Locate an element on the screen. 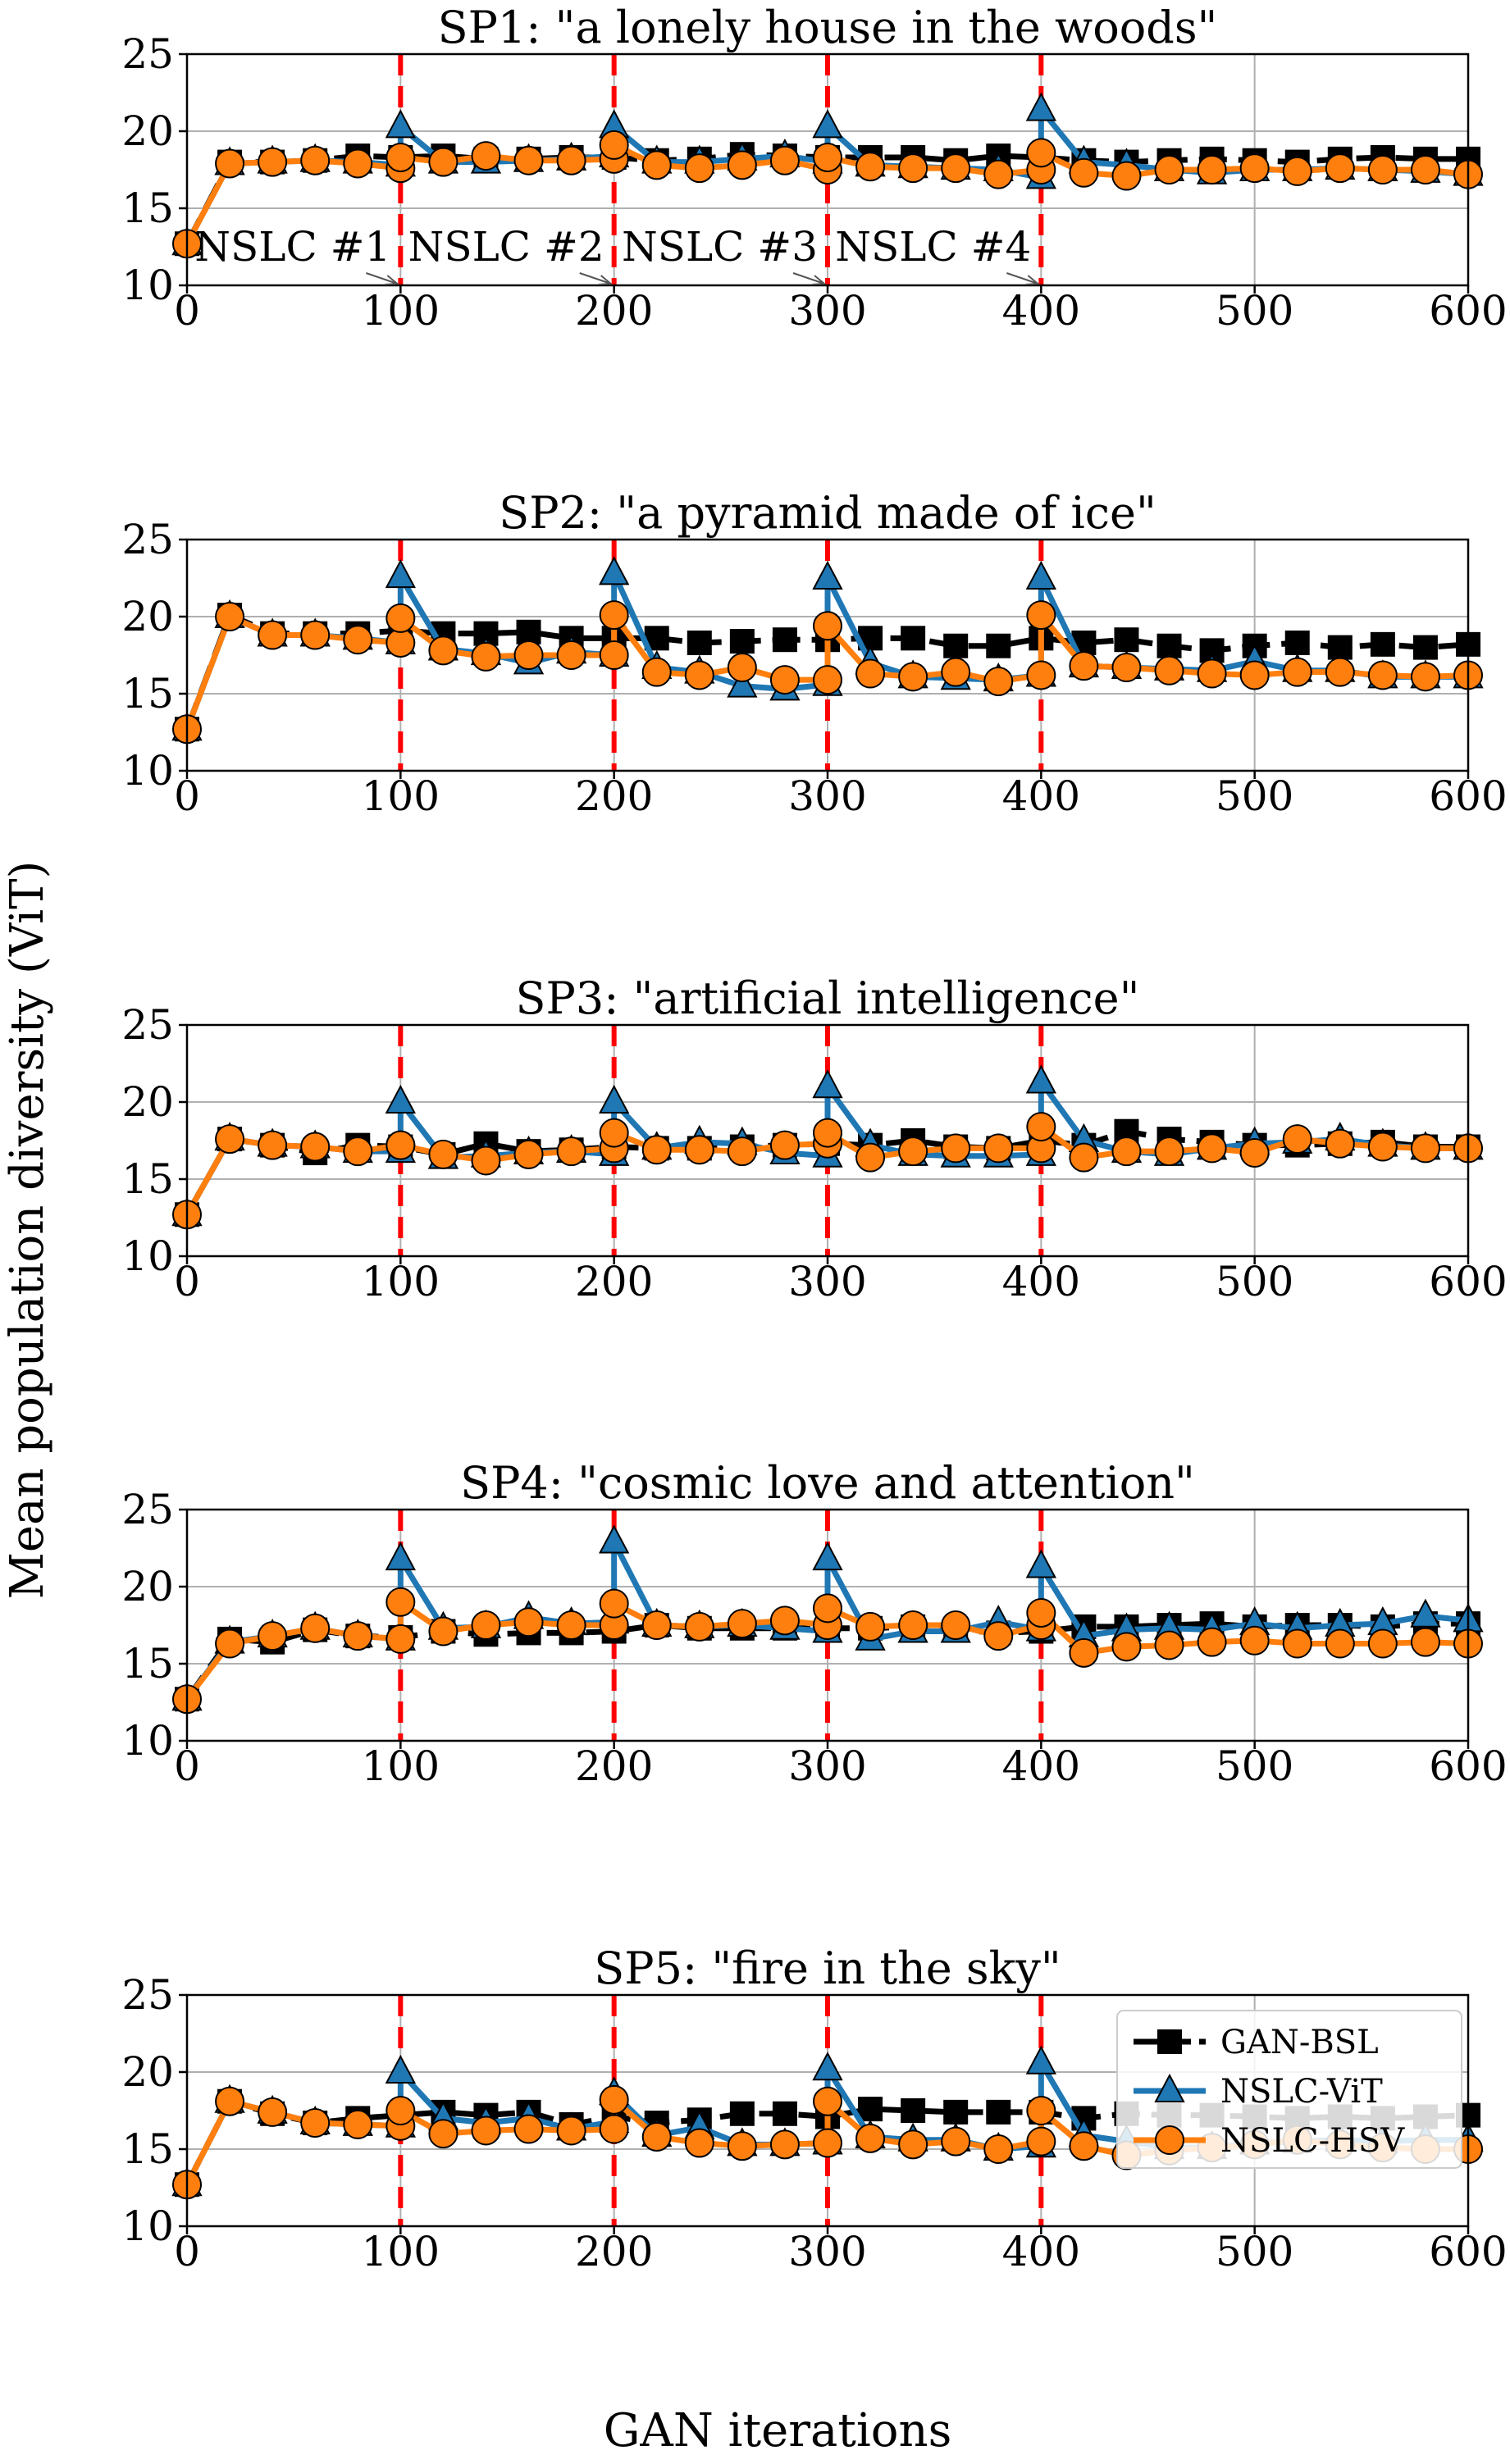 The image size is (1510, 2464). legend-label: NSLC-HSV is located at coordinates (1313, 2141).